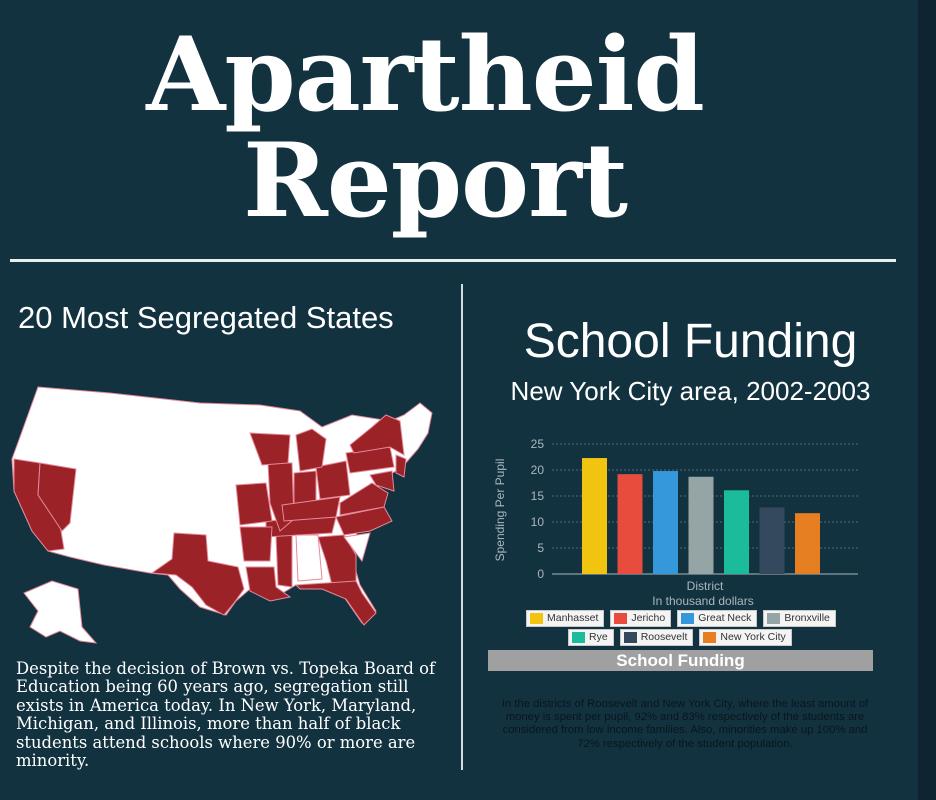 The image size is (936, 800). What do you see at coordinates (772, 540) in the screenshot?
I see `bar-roosevelt` at bounding box center [772, 540].